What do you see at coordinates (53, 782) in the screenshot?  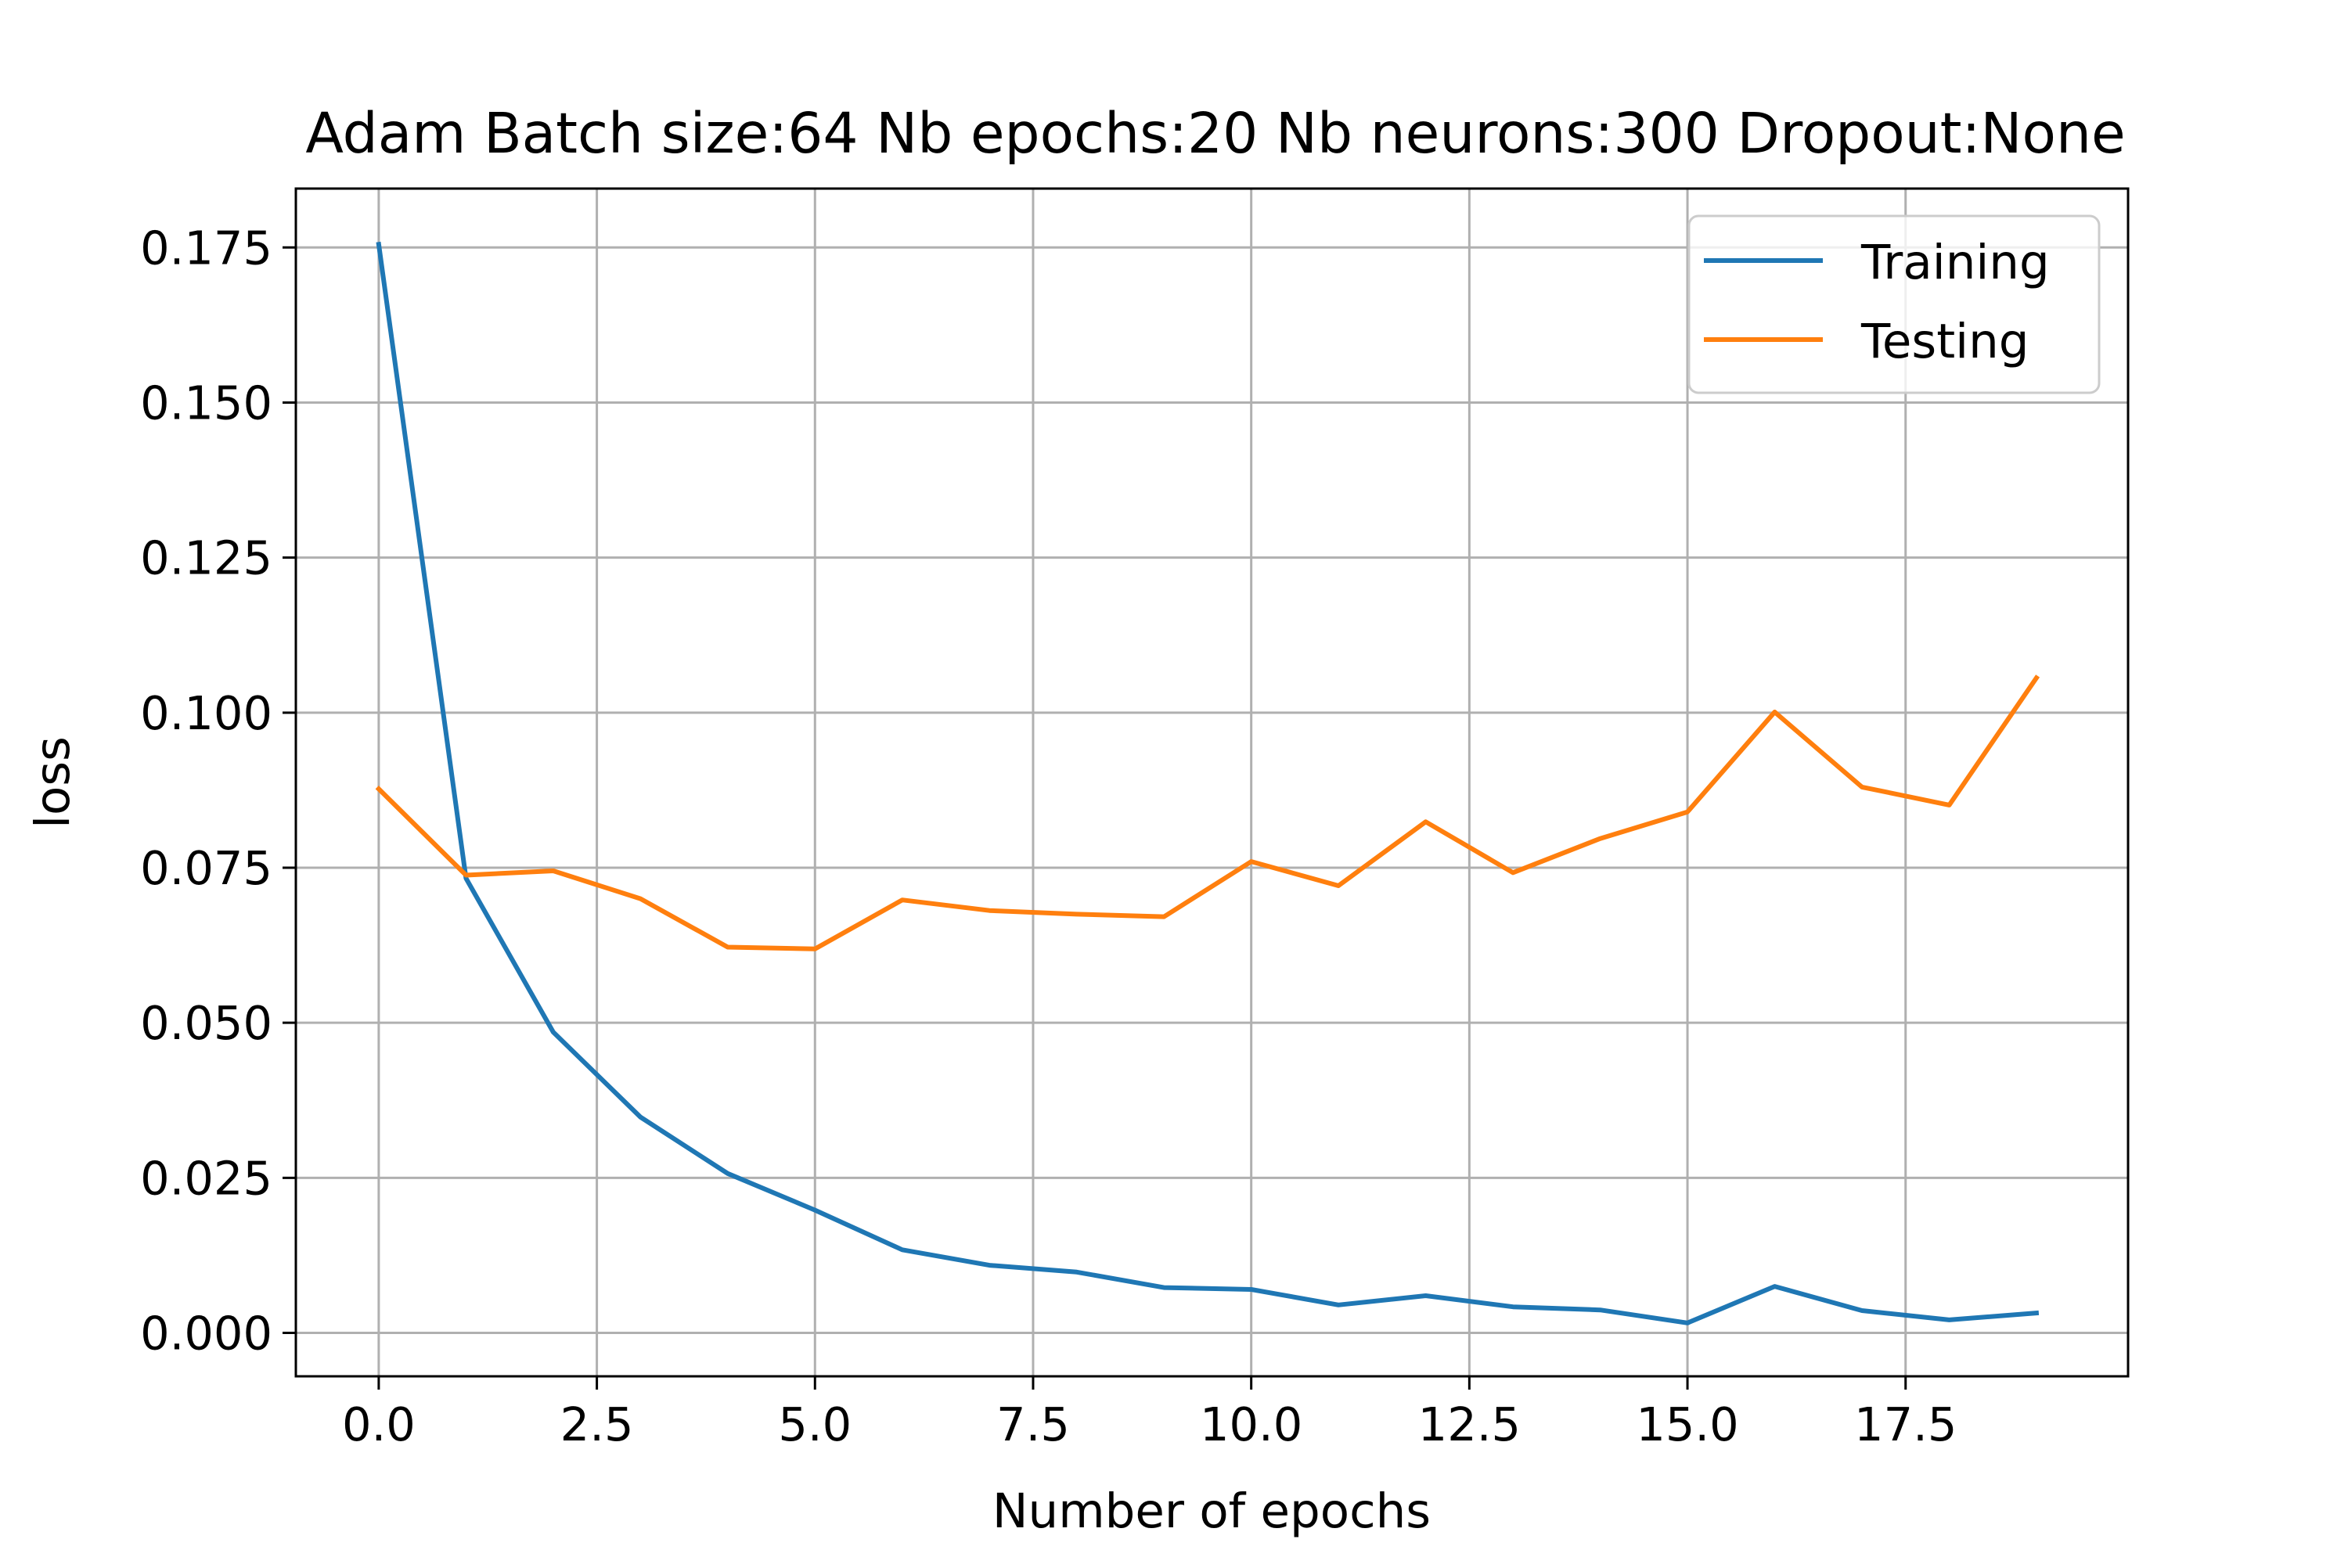 I see `y-axis-label: loss` at bounding box center [53, 782].